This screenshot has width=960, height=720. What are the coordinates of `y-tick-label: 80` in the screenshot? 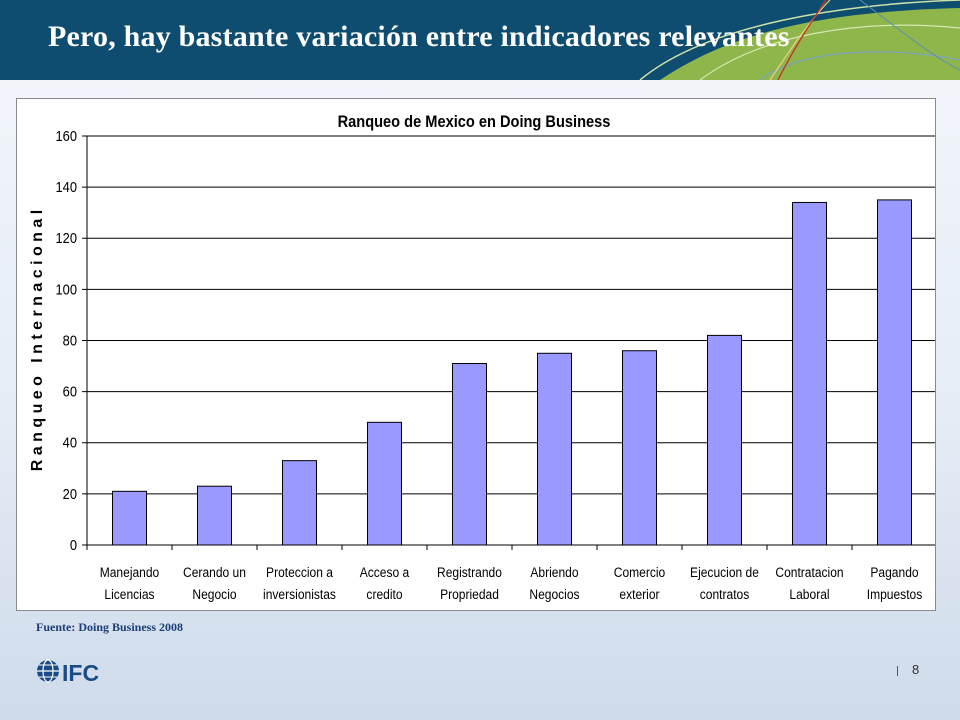 It's located at (70, 340).